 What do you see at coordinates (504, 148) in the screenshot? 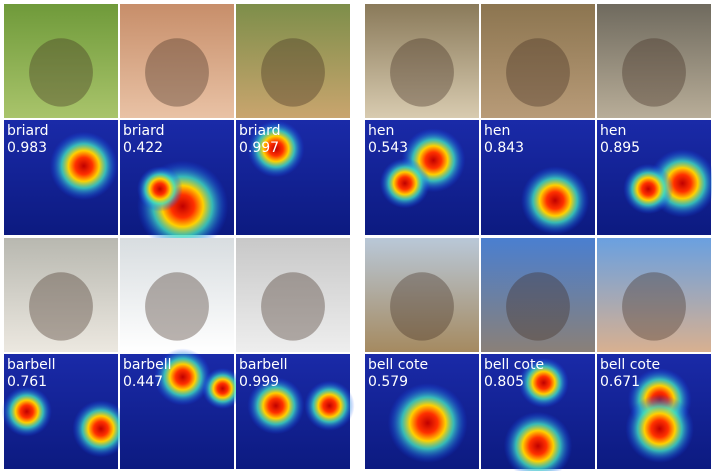
I see `score: 0.843` at bounding box center [504, 148].